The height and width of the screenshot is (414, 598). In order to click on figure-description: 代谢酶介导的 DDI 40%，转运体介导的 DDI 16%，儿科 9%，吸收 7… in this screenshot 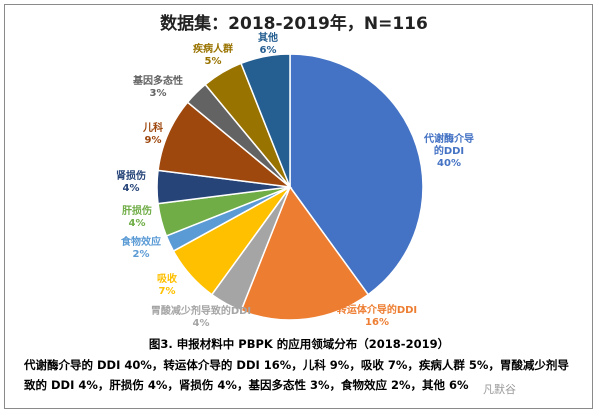, I will do `click(296, 375)`.